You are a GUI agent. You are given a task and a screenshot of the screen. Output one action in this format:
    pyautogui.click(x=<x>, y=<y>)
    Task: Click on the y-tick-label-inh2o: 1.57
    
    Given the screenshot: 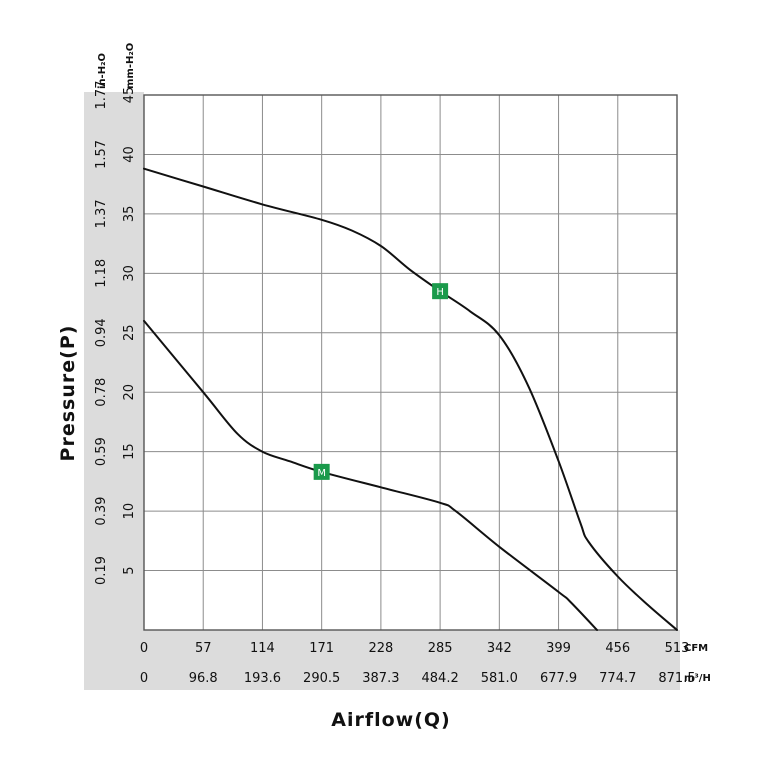 What is the action you would take?
    pyautogui.click(x=101, y=154)
    